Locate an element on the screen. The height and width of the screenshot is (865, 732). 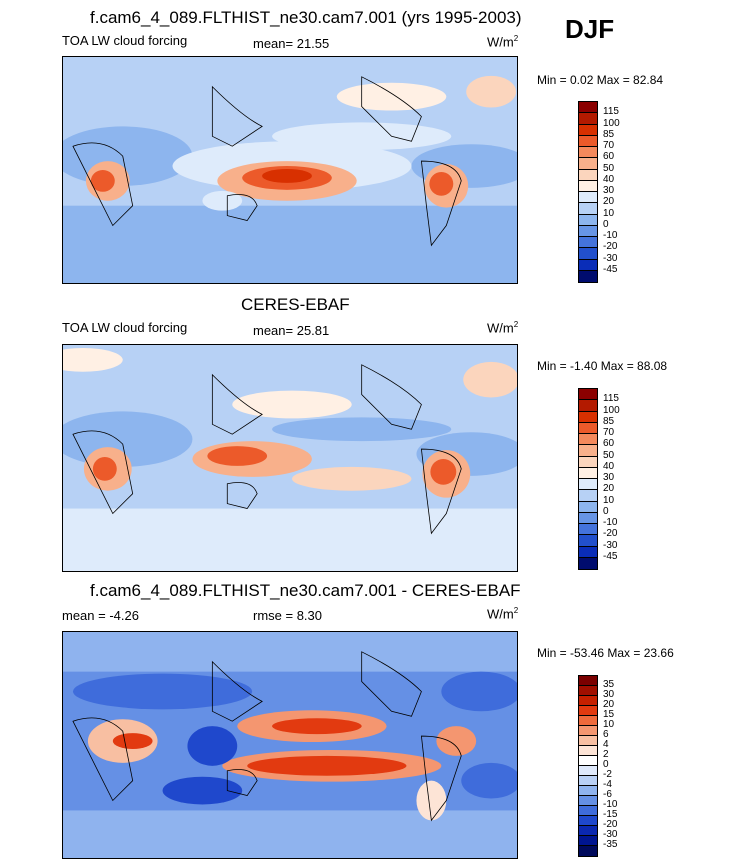
colorbar-label: -2 is located at coordinates (607, 774).